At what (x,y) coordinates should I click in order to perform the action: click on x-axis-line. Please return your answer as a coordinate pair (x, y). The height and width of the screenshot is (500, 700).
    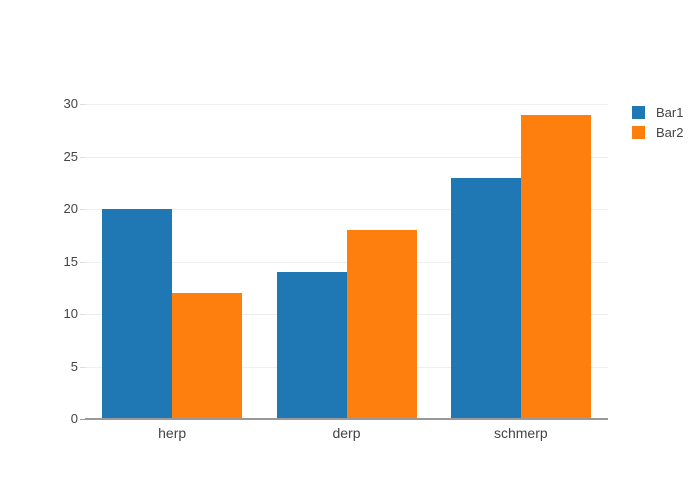
    Looking at the image, I should click on (346, 419).